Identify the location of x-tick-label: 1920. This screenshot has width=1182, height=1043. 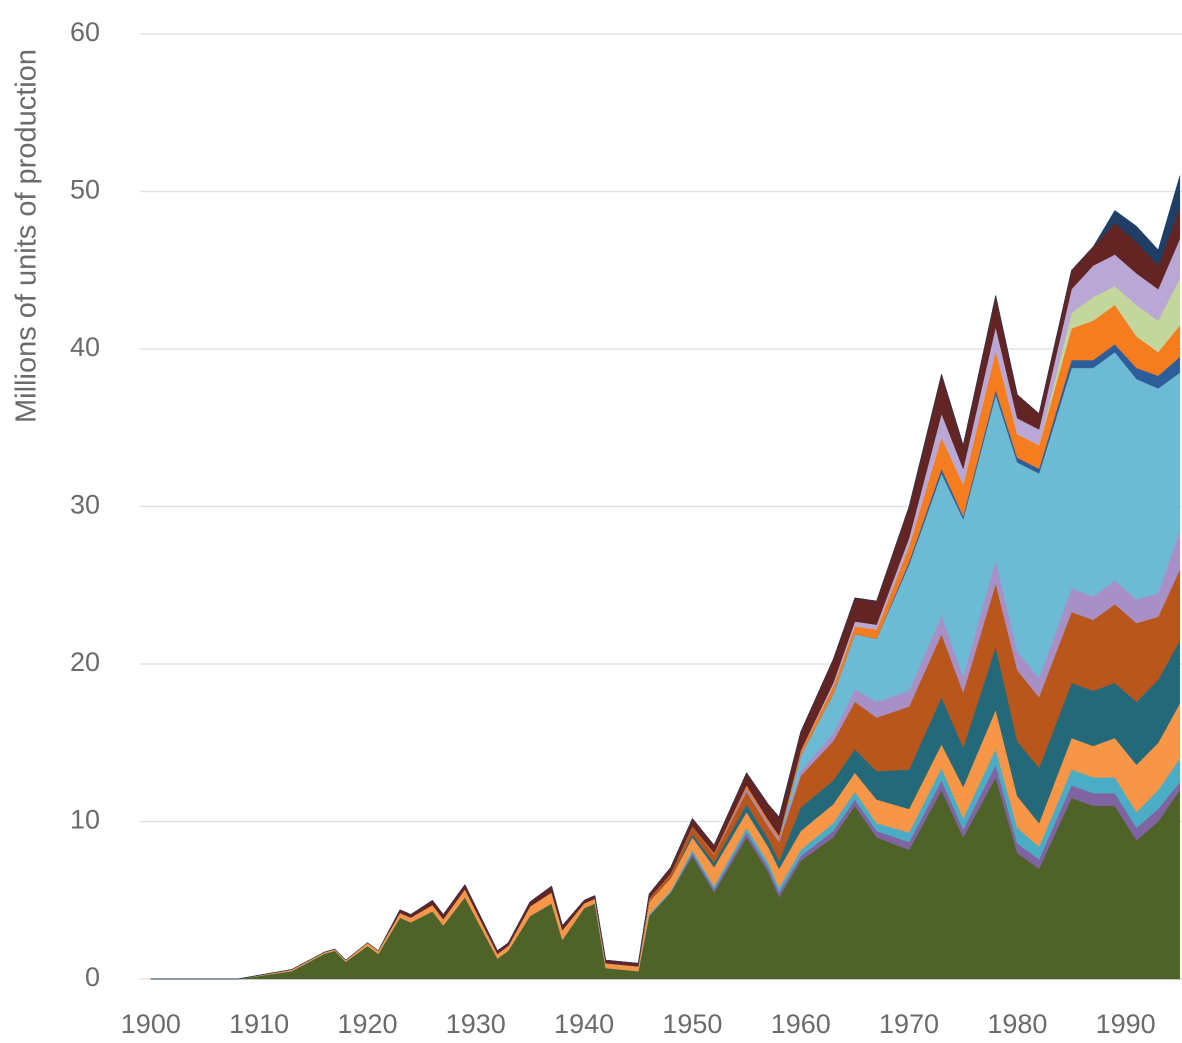
(367, 1024).